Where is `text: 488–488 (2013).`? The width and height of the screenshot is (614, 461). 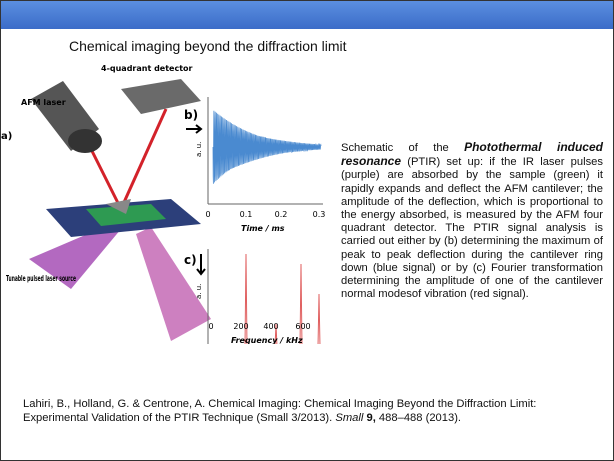
text: 488–488 (2013). is located at coordinates (418, 417).